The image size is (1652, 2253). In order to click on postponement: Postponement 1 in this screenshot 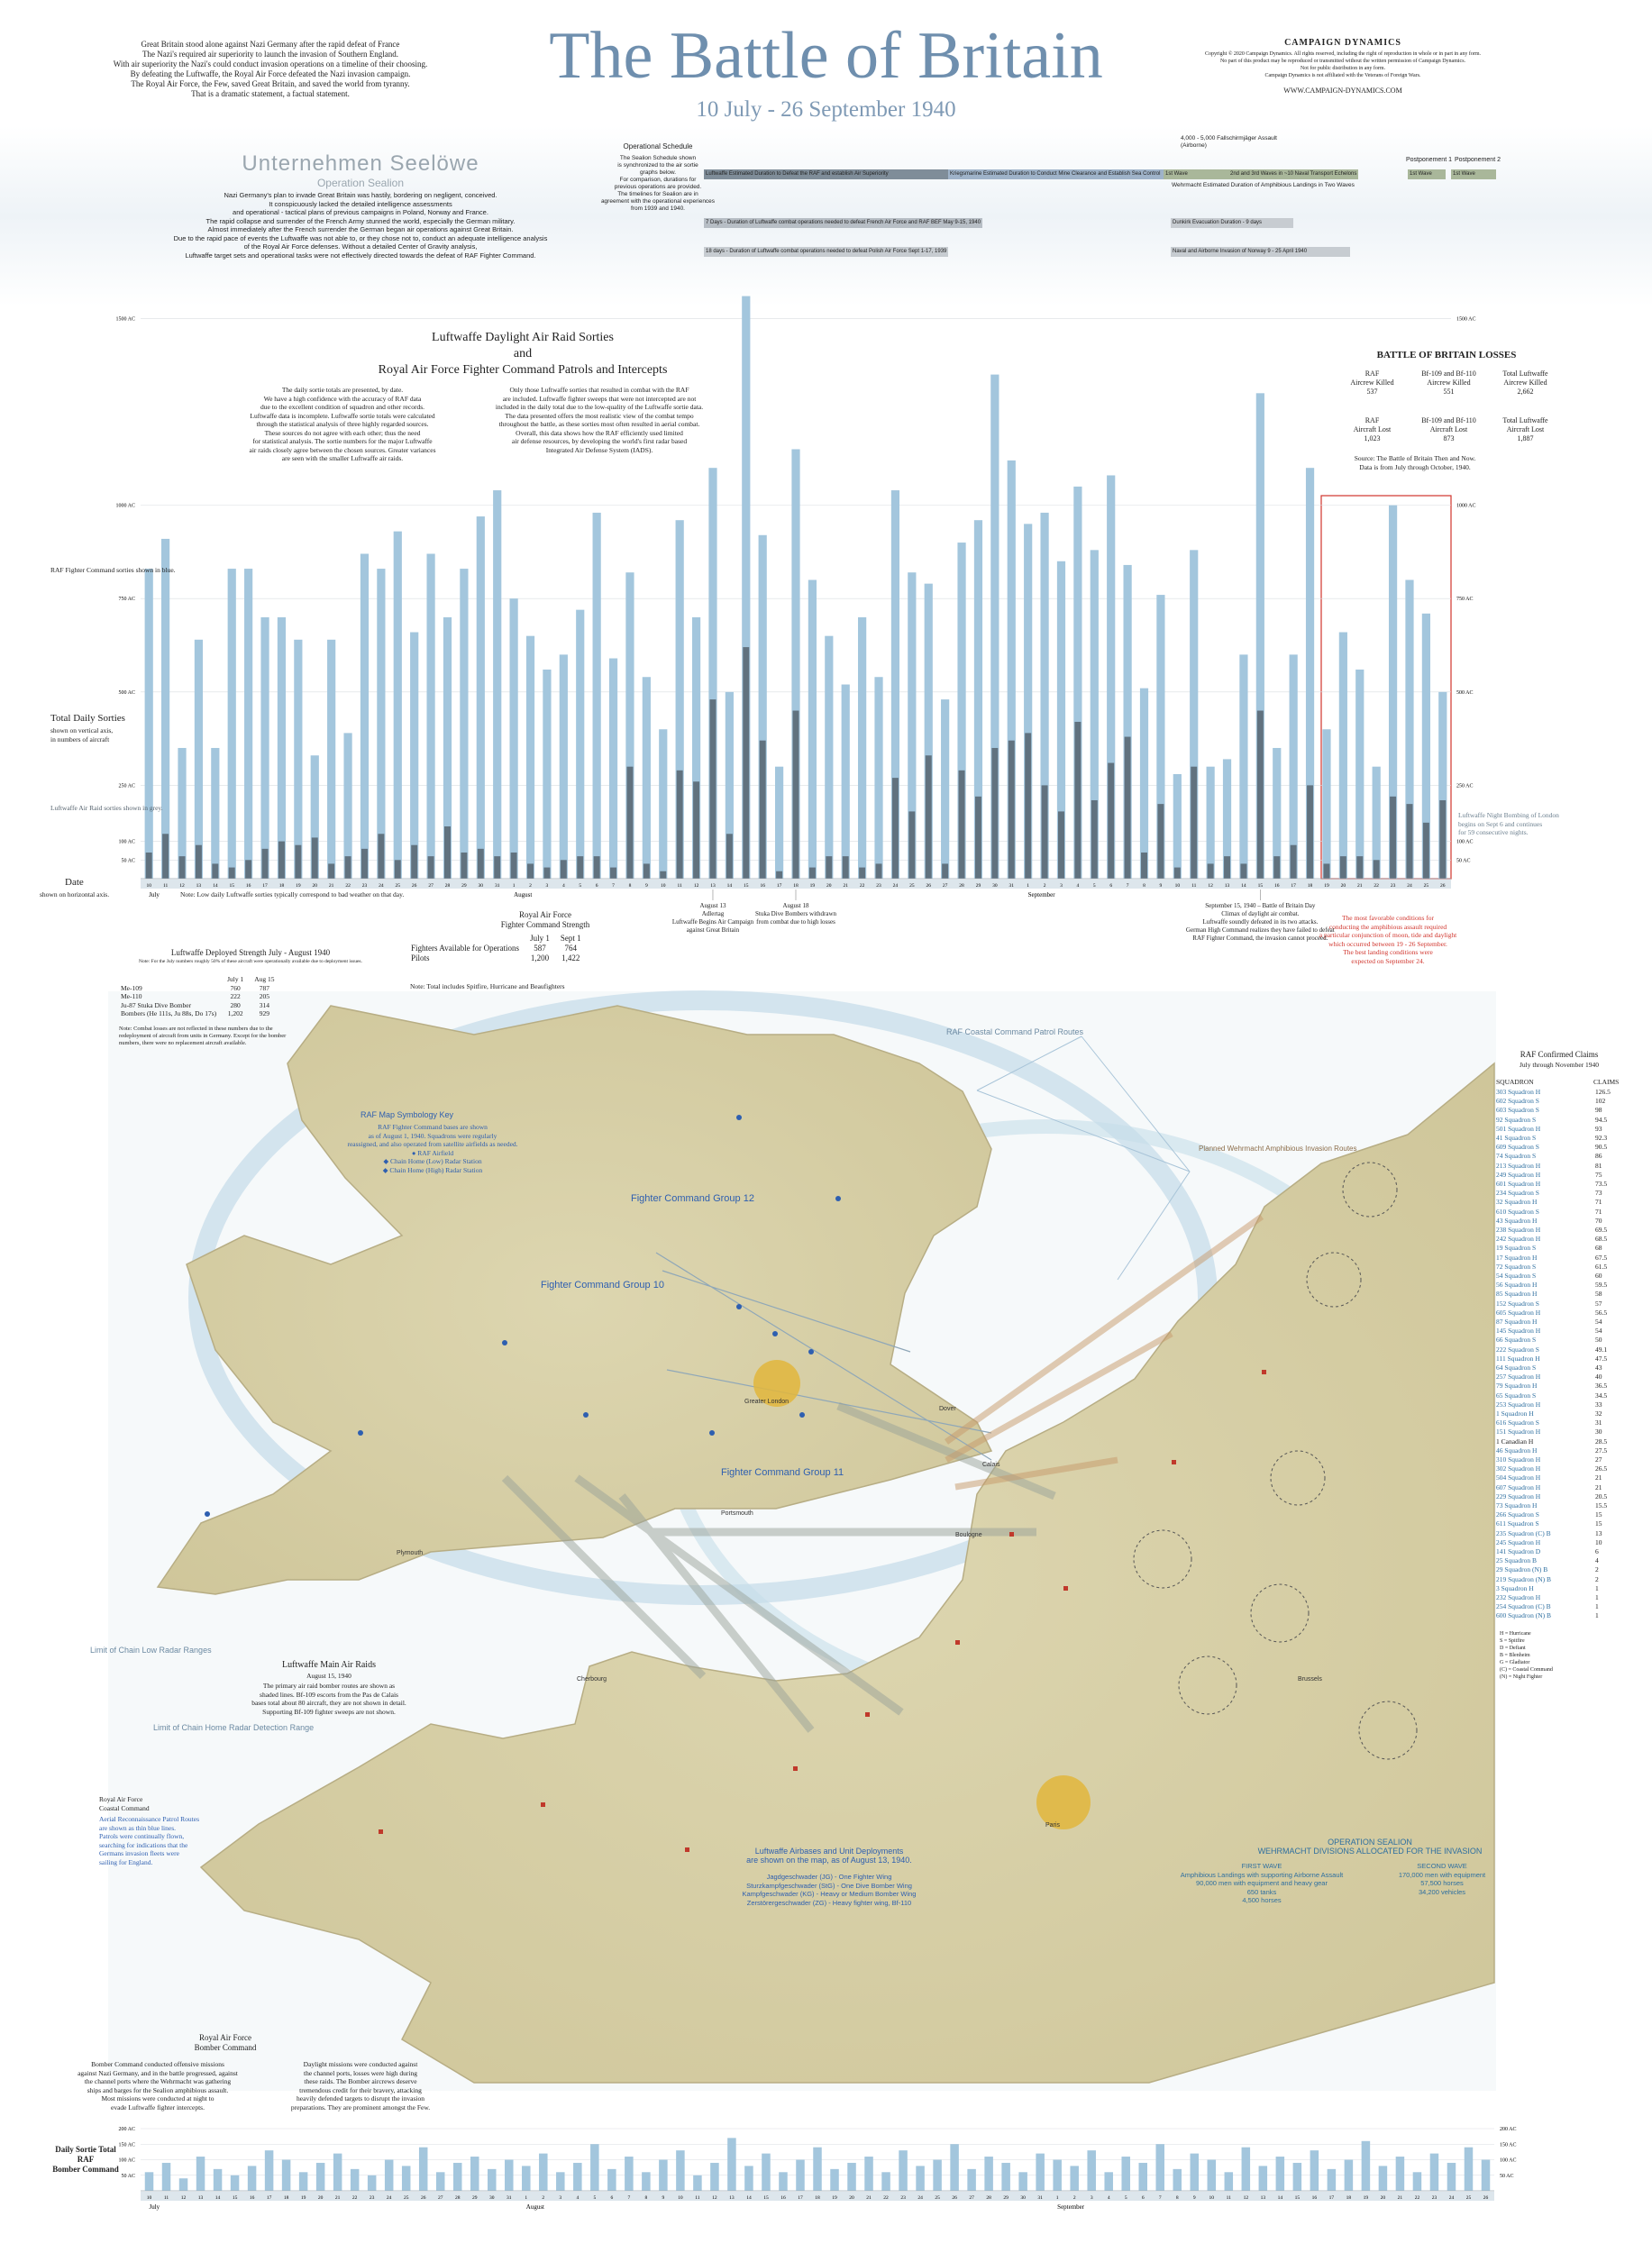, I will do `click(1429, 160)`.